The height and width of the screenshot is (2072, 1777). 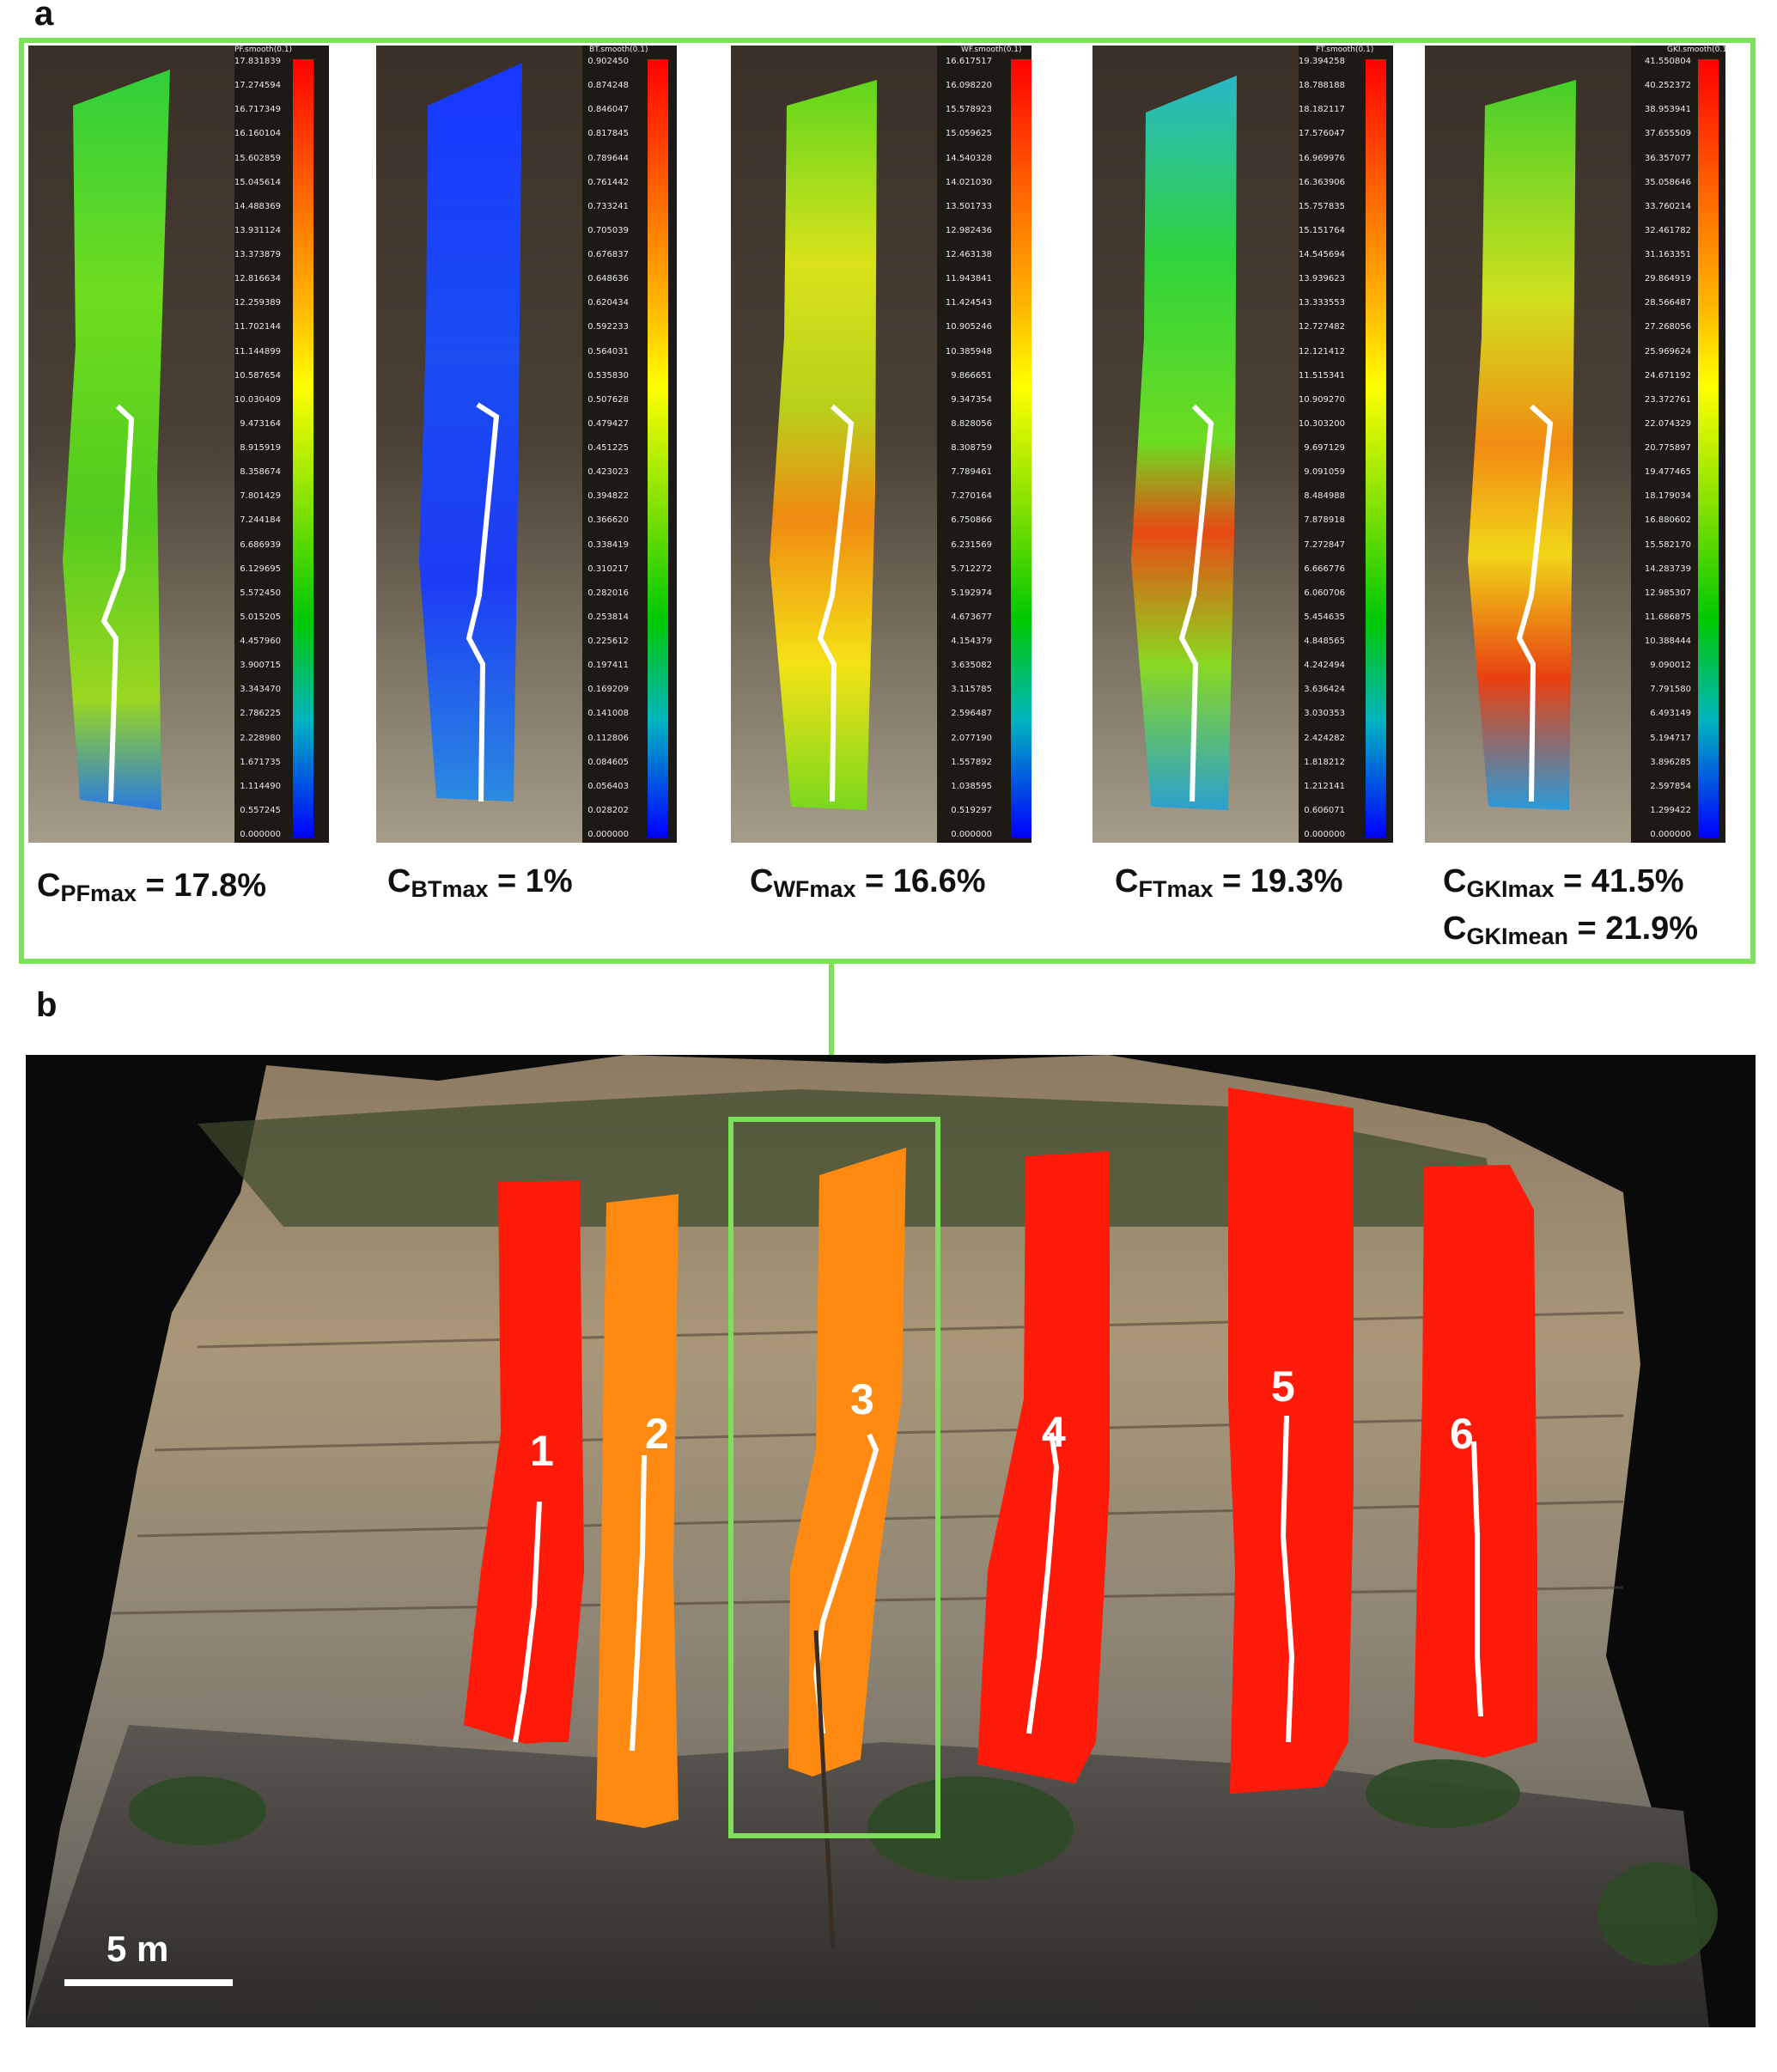 What do you see at coordinates (608, 375) in the screenshot?
I see `colorbar-tick-label: 0.535830` at bounding box center [608, 375].